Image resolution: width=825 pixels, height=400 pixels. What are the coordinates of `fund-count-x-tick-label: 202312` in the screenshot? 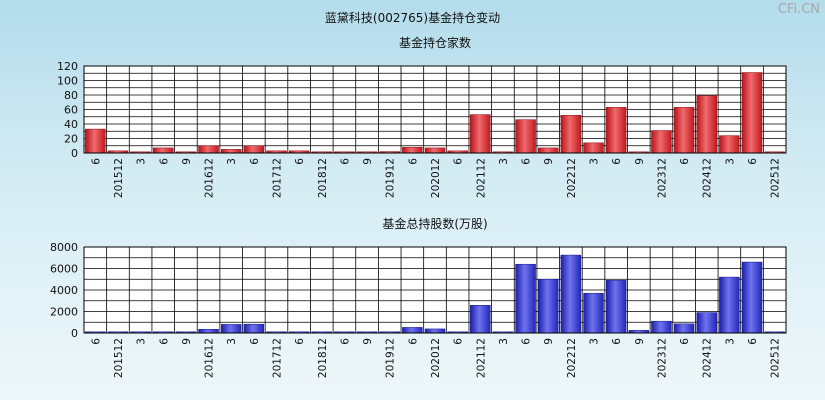 It's located at (662, 178).